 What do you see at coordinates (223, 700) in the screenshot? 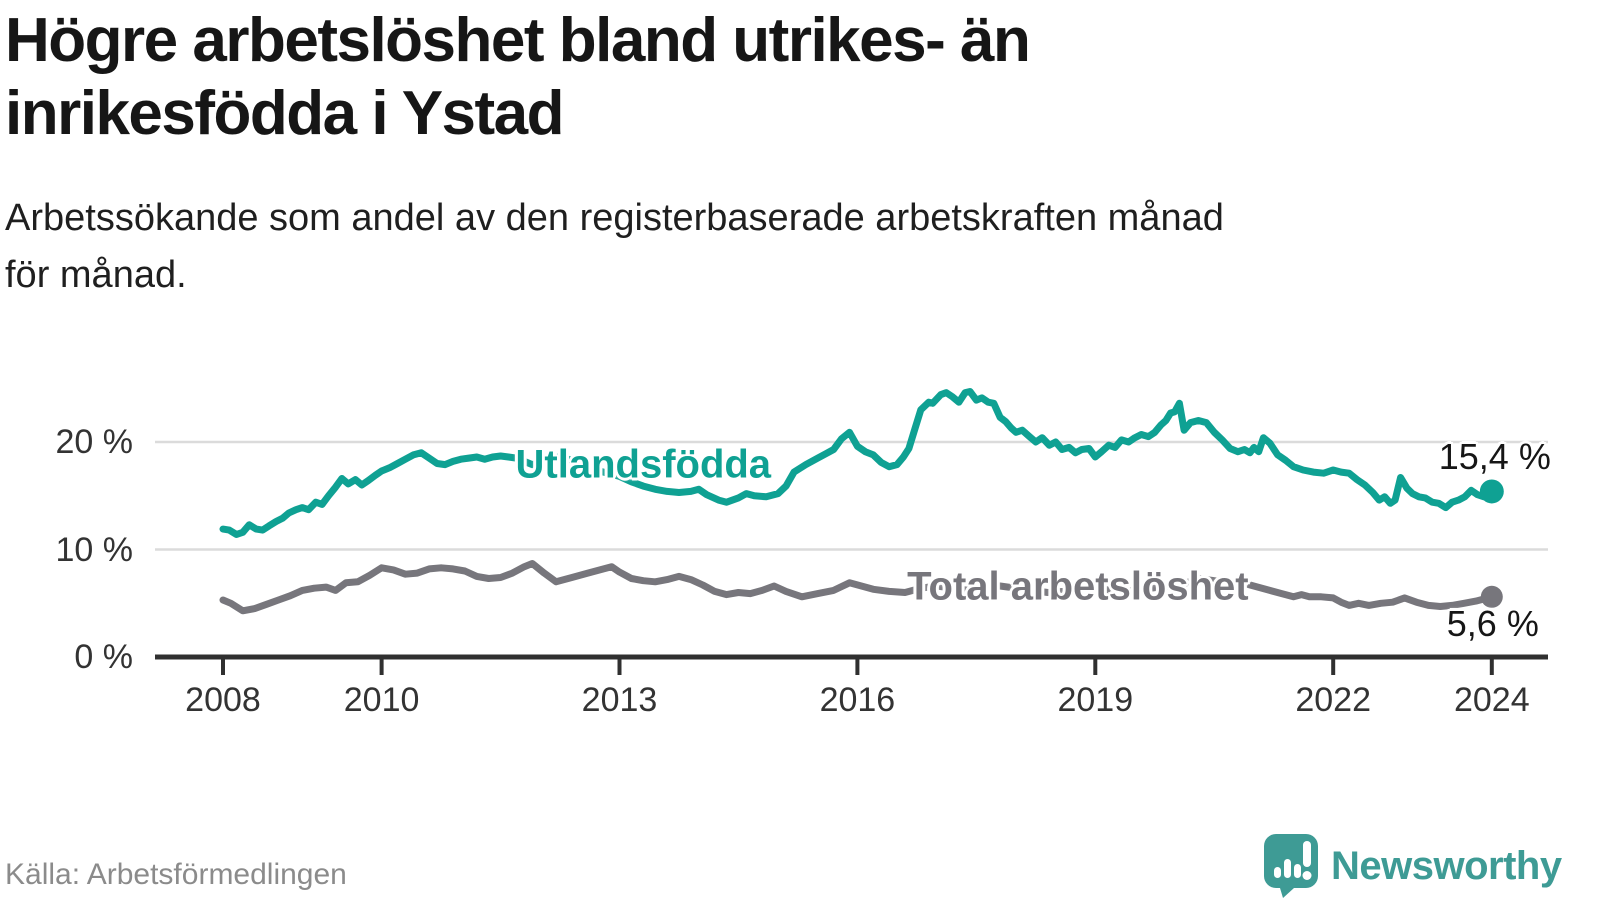
I see `x-tick-label-2008: 2008` at bounding box center [223, 700].